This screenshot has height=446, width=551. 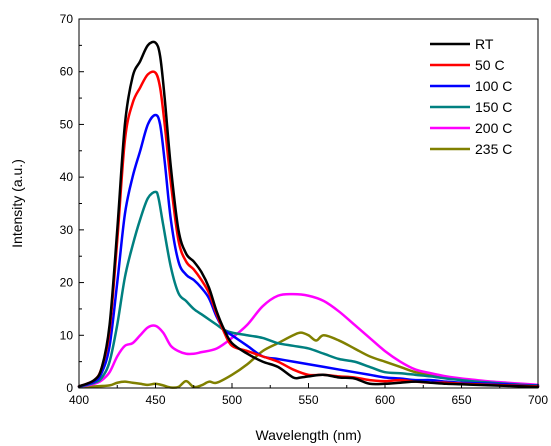 What do you see at coordinates (490, 65) in the screenshot?
I see `legend-label-50-c: 50 C` at bounding box center [490, 65].